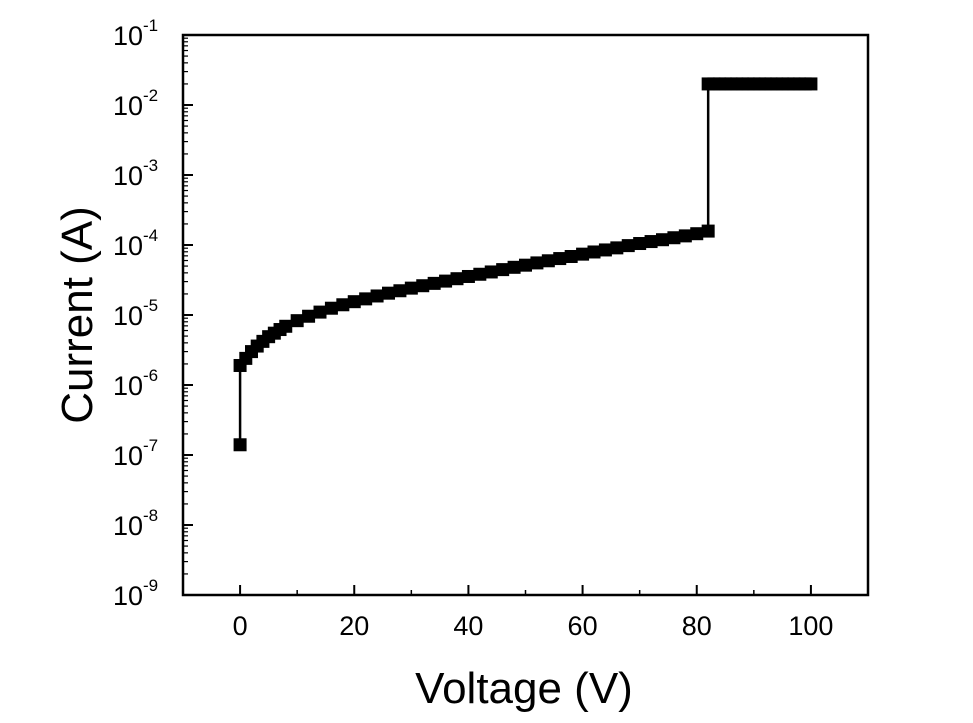 Image resolution: width=973 pixels, height=723 pixels. I want to click on x-axis-ticks: 0 20 40 60 80 100, so click(525, 613).